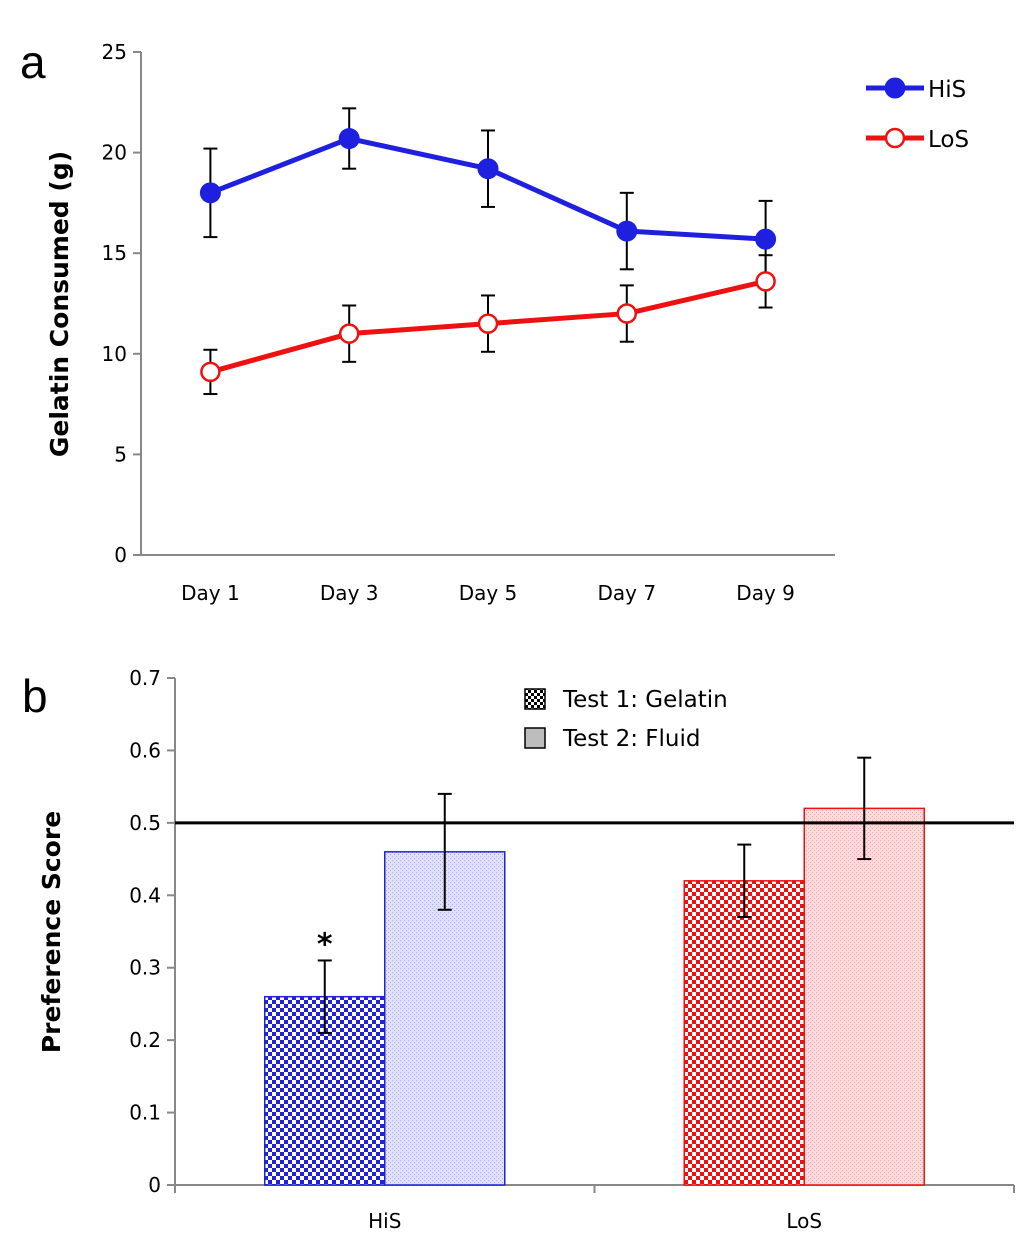  I want to click on y-tick-label-b: 0.7, so click(145, 678).